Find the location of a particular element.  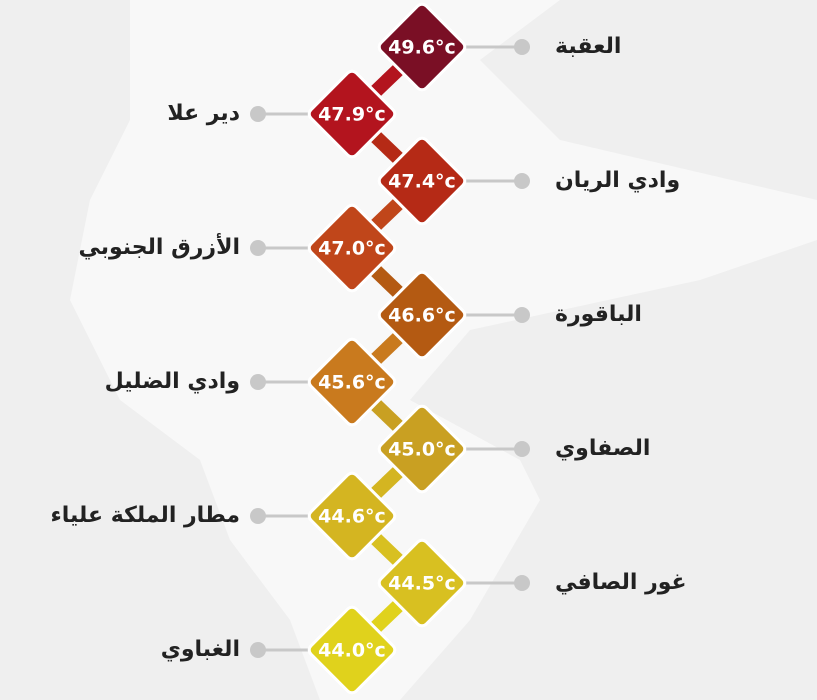

value-label: 45.0°c is located at coordinates (422, 450).